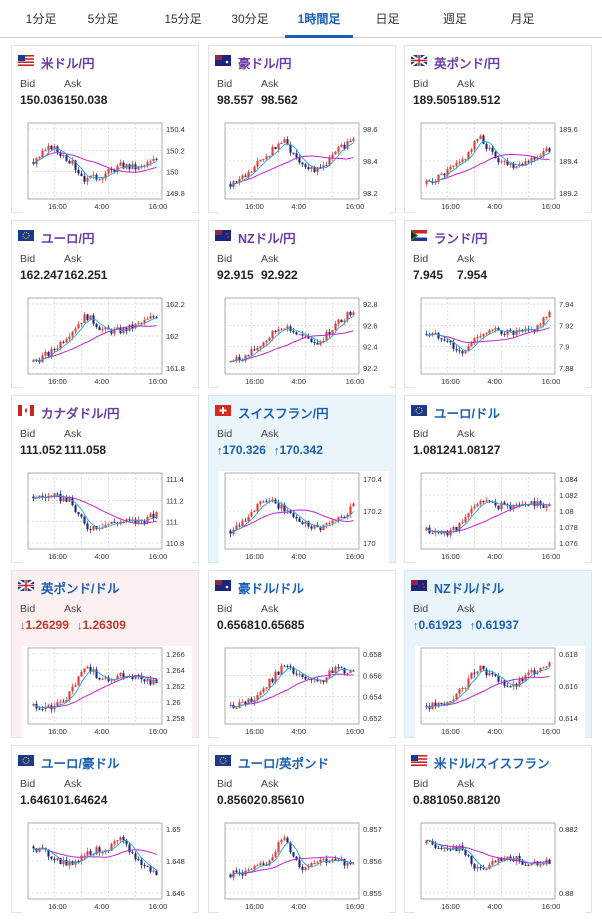 This screenshot has height=921, width=602. Describe the element at coordinates (304, 168) in the screenshot. I see `price-chart: 98.6 98.4 98.2 16:00 4:00 16:00` at that location.